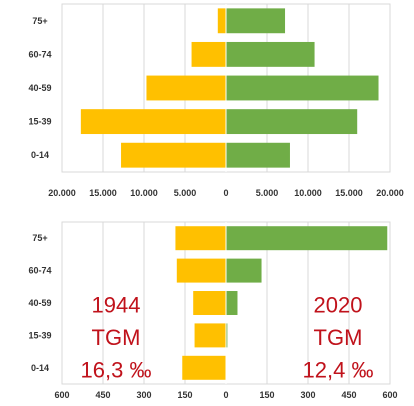 The image size is (414, 406). Describe the element at coordinates (338, 369) in the screenshot. I see `annotation-right: 12,4 ‰` at that location.